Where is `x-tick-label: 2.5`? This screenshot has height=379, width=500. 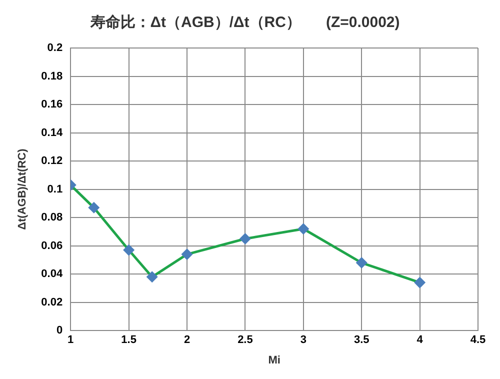
x-tick-label: 2.5 is located at coordinates (245, 340).